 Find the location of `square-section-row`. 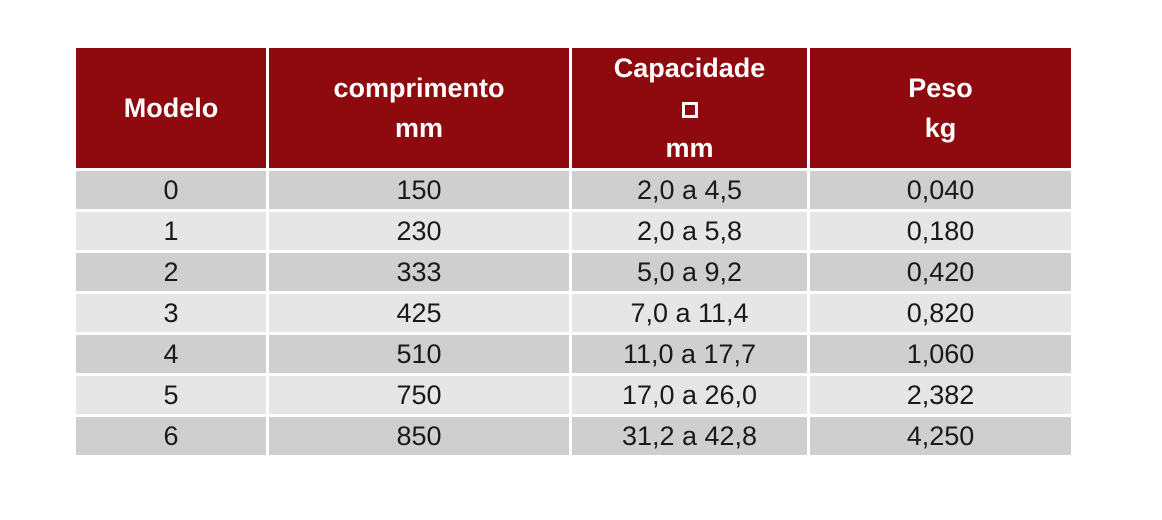

square-section-row is located at coordinates (689, 108).